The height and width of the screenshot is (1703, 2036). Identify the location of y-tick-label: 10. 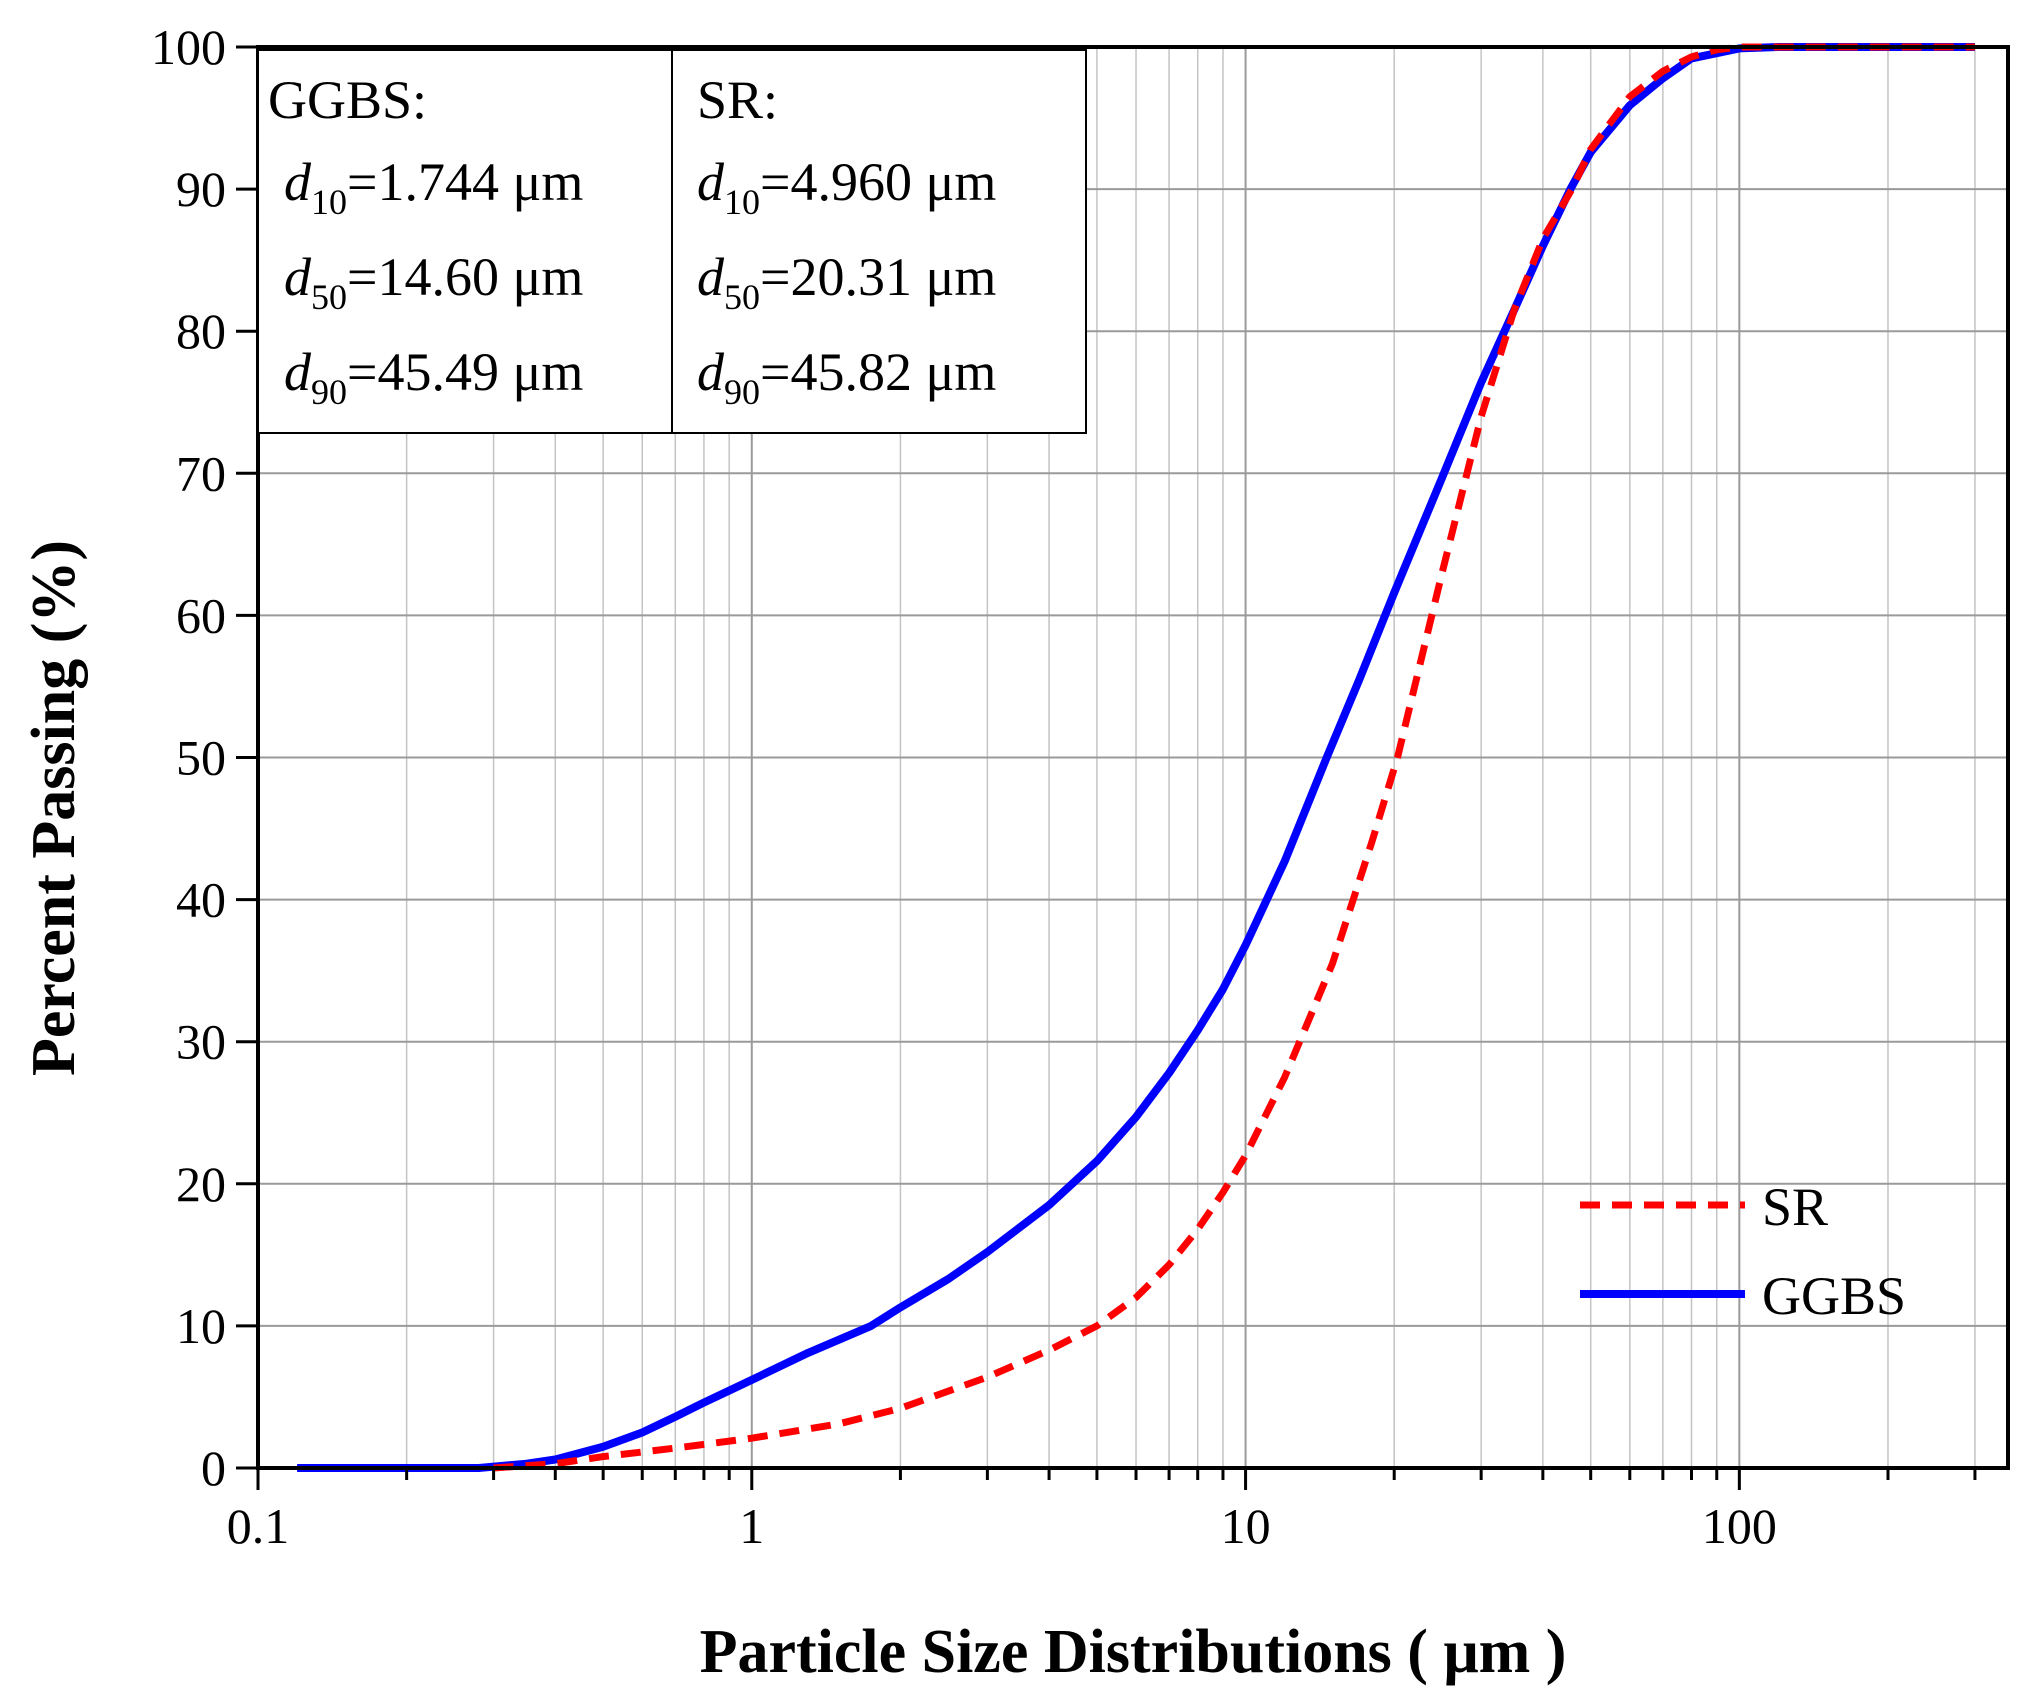
(201, 1326).